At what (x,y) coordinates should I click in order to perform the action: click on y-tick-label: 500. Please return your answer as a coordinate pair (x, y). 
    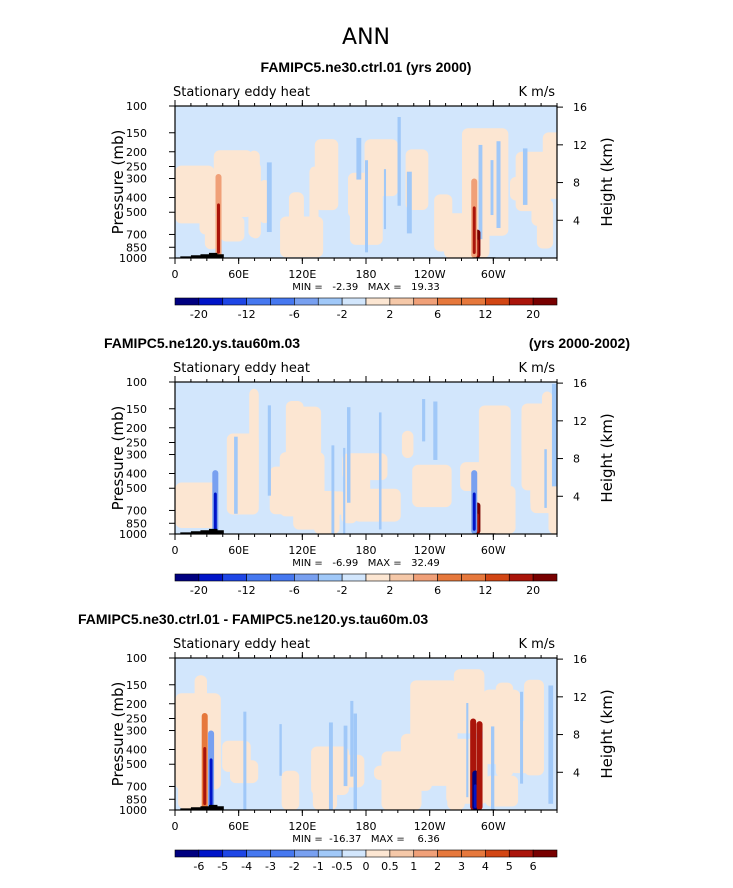
    Looking at the image, I should click on (136, 764).